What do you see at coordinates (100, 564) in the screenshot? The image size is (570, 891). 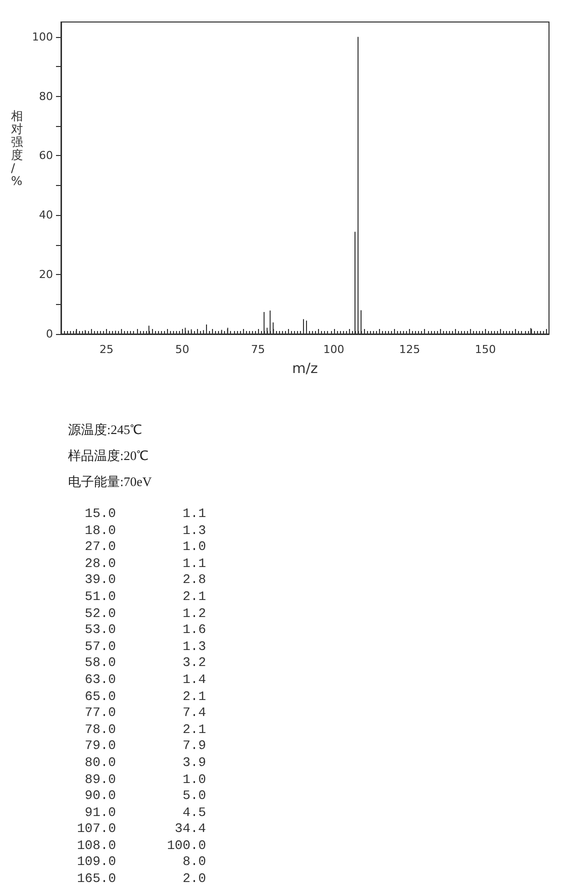 I see `category-label: 28.0` at bounding box center [100, 564].